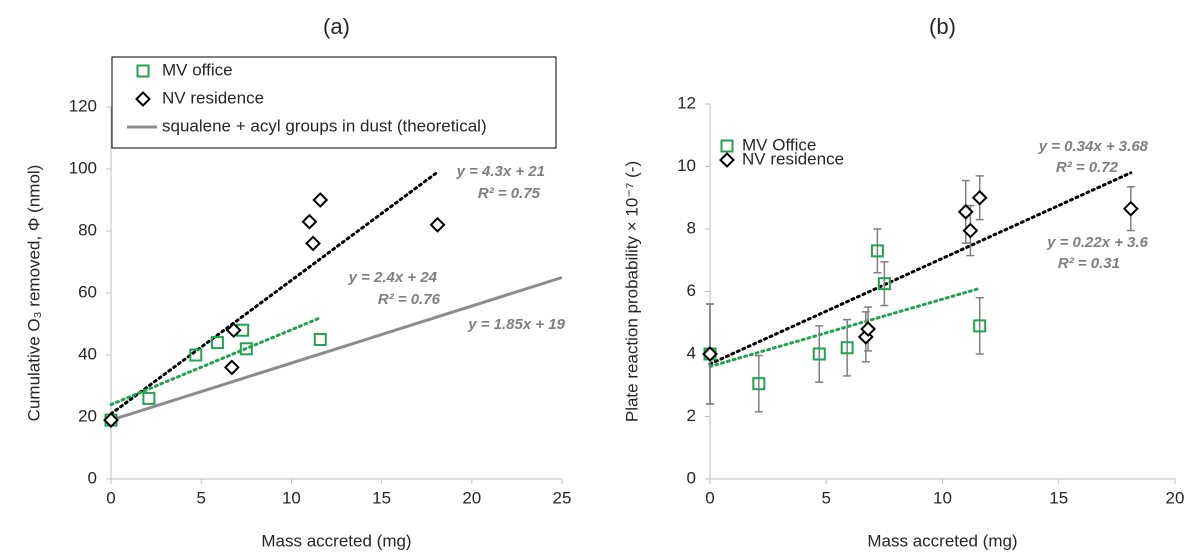  What do you see at coordinates (691, 415) in the screenshot?
I see `y-tick-label: 2` at bounding box center [691, 415].